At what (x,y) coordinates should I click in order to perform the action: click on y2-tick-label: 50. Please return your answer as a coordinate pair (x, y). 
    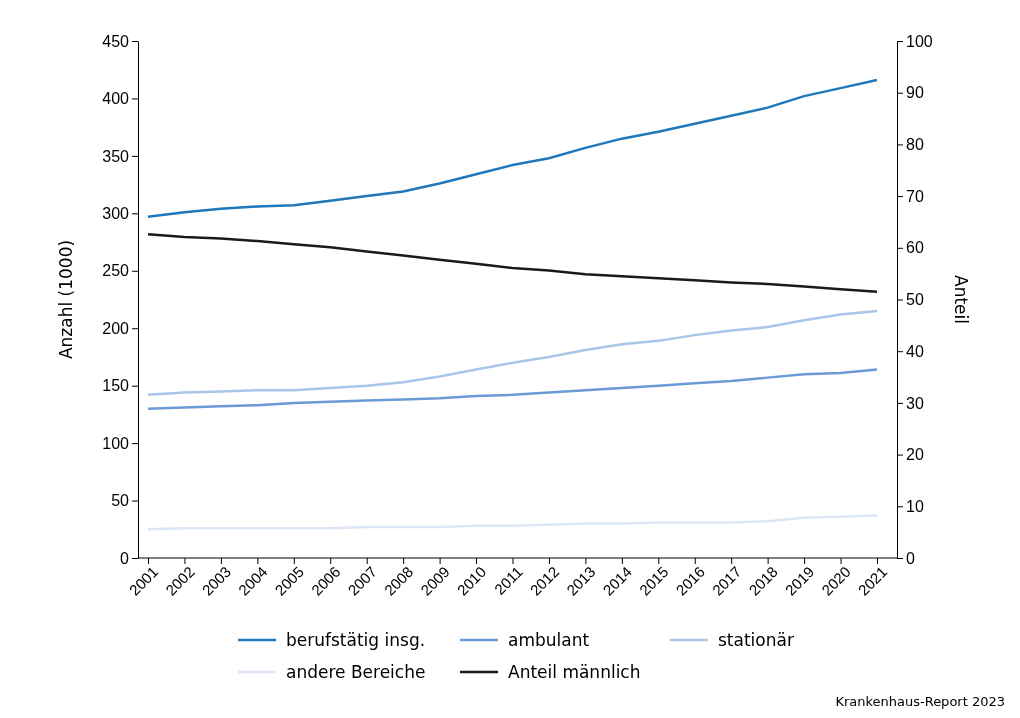
    Looking at the image, I should click on (915, 300).